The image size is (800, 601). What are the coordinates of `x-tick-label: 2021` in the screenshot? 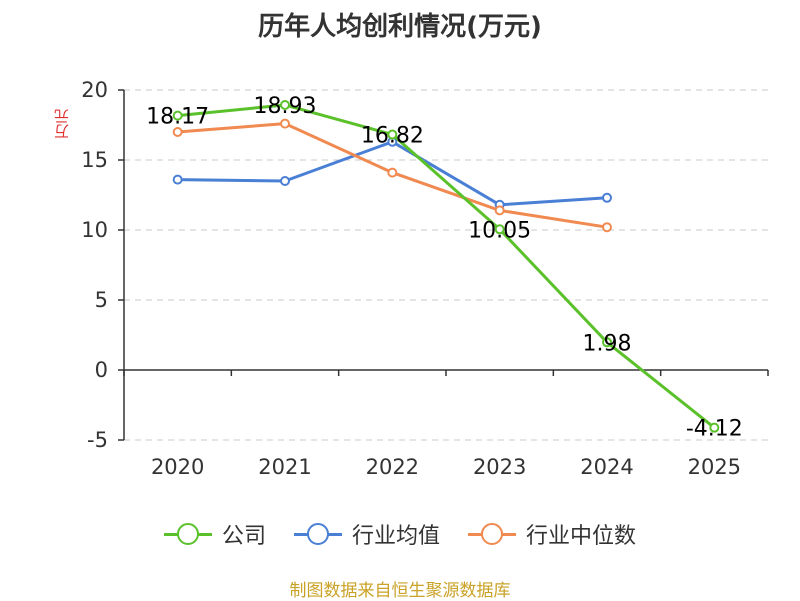 It's located at (284, 467).